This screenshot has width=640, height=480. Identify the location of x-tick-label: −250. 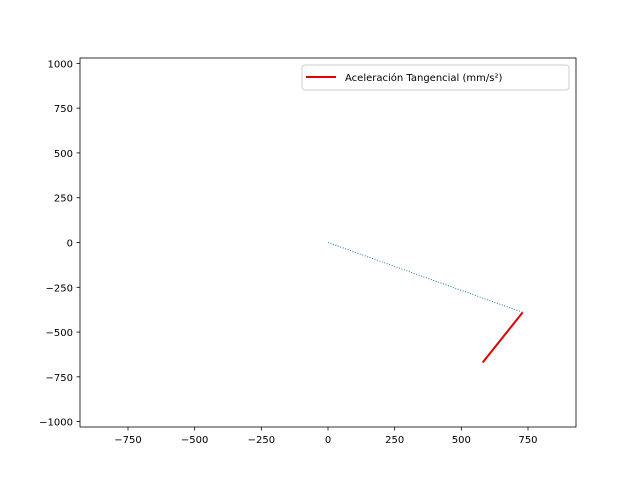
(261, 440).